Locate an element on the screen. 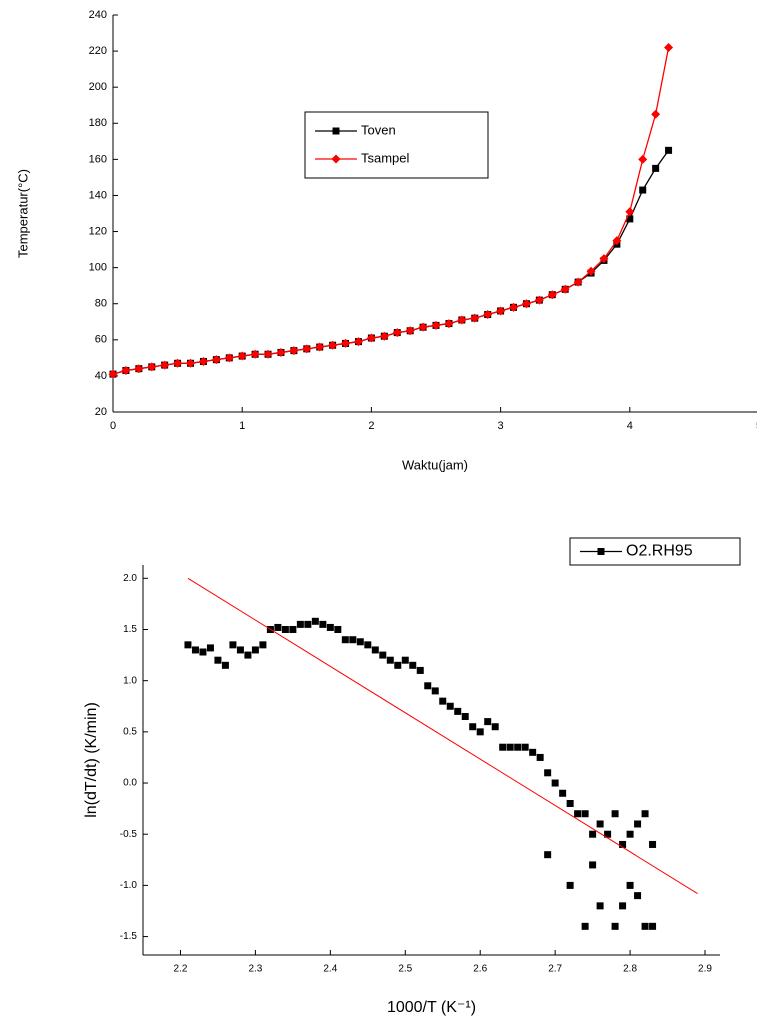 This screenshot has width=757, height=1028. y-tick-label: -0.5 is located at coordinates (129, 834).